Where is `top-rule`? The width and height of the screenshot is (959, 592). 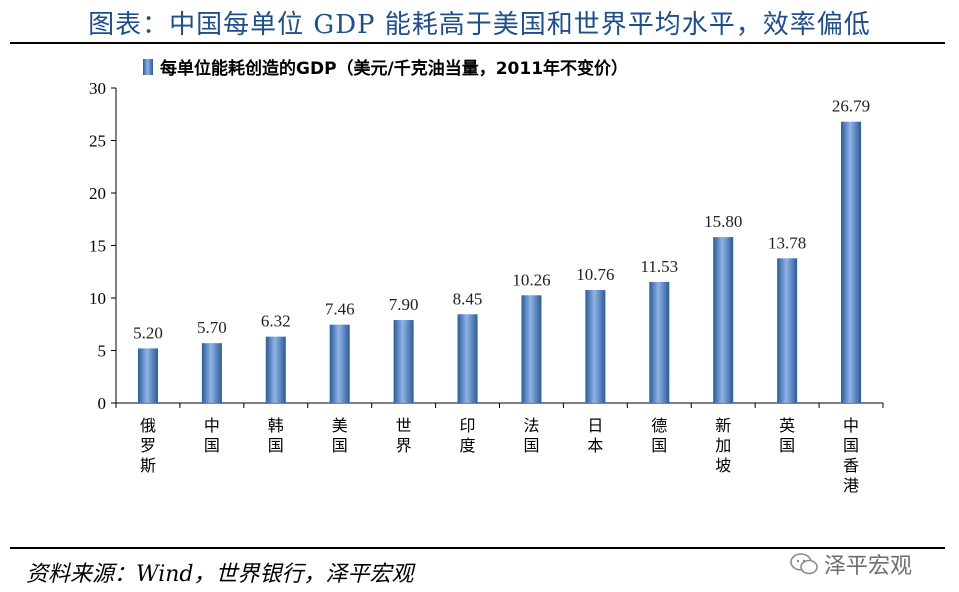 top-rule is located at coordinates (477, 43).